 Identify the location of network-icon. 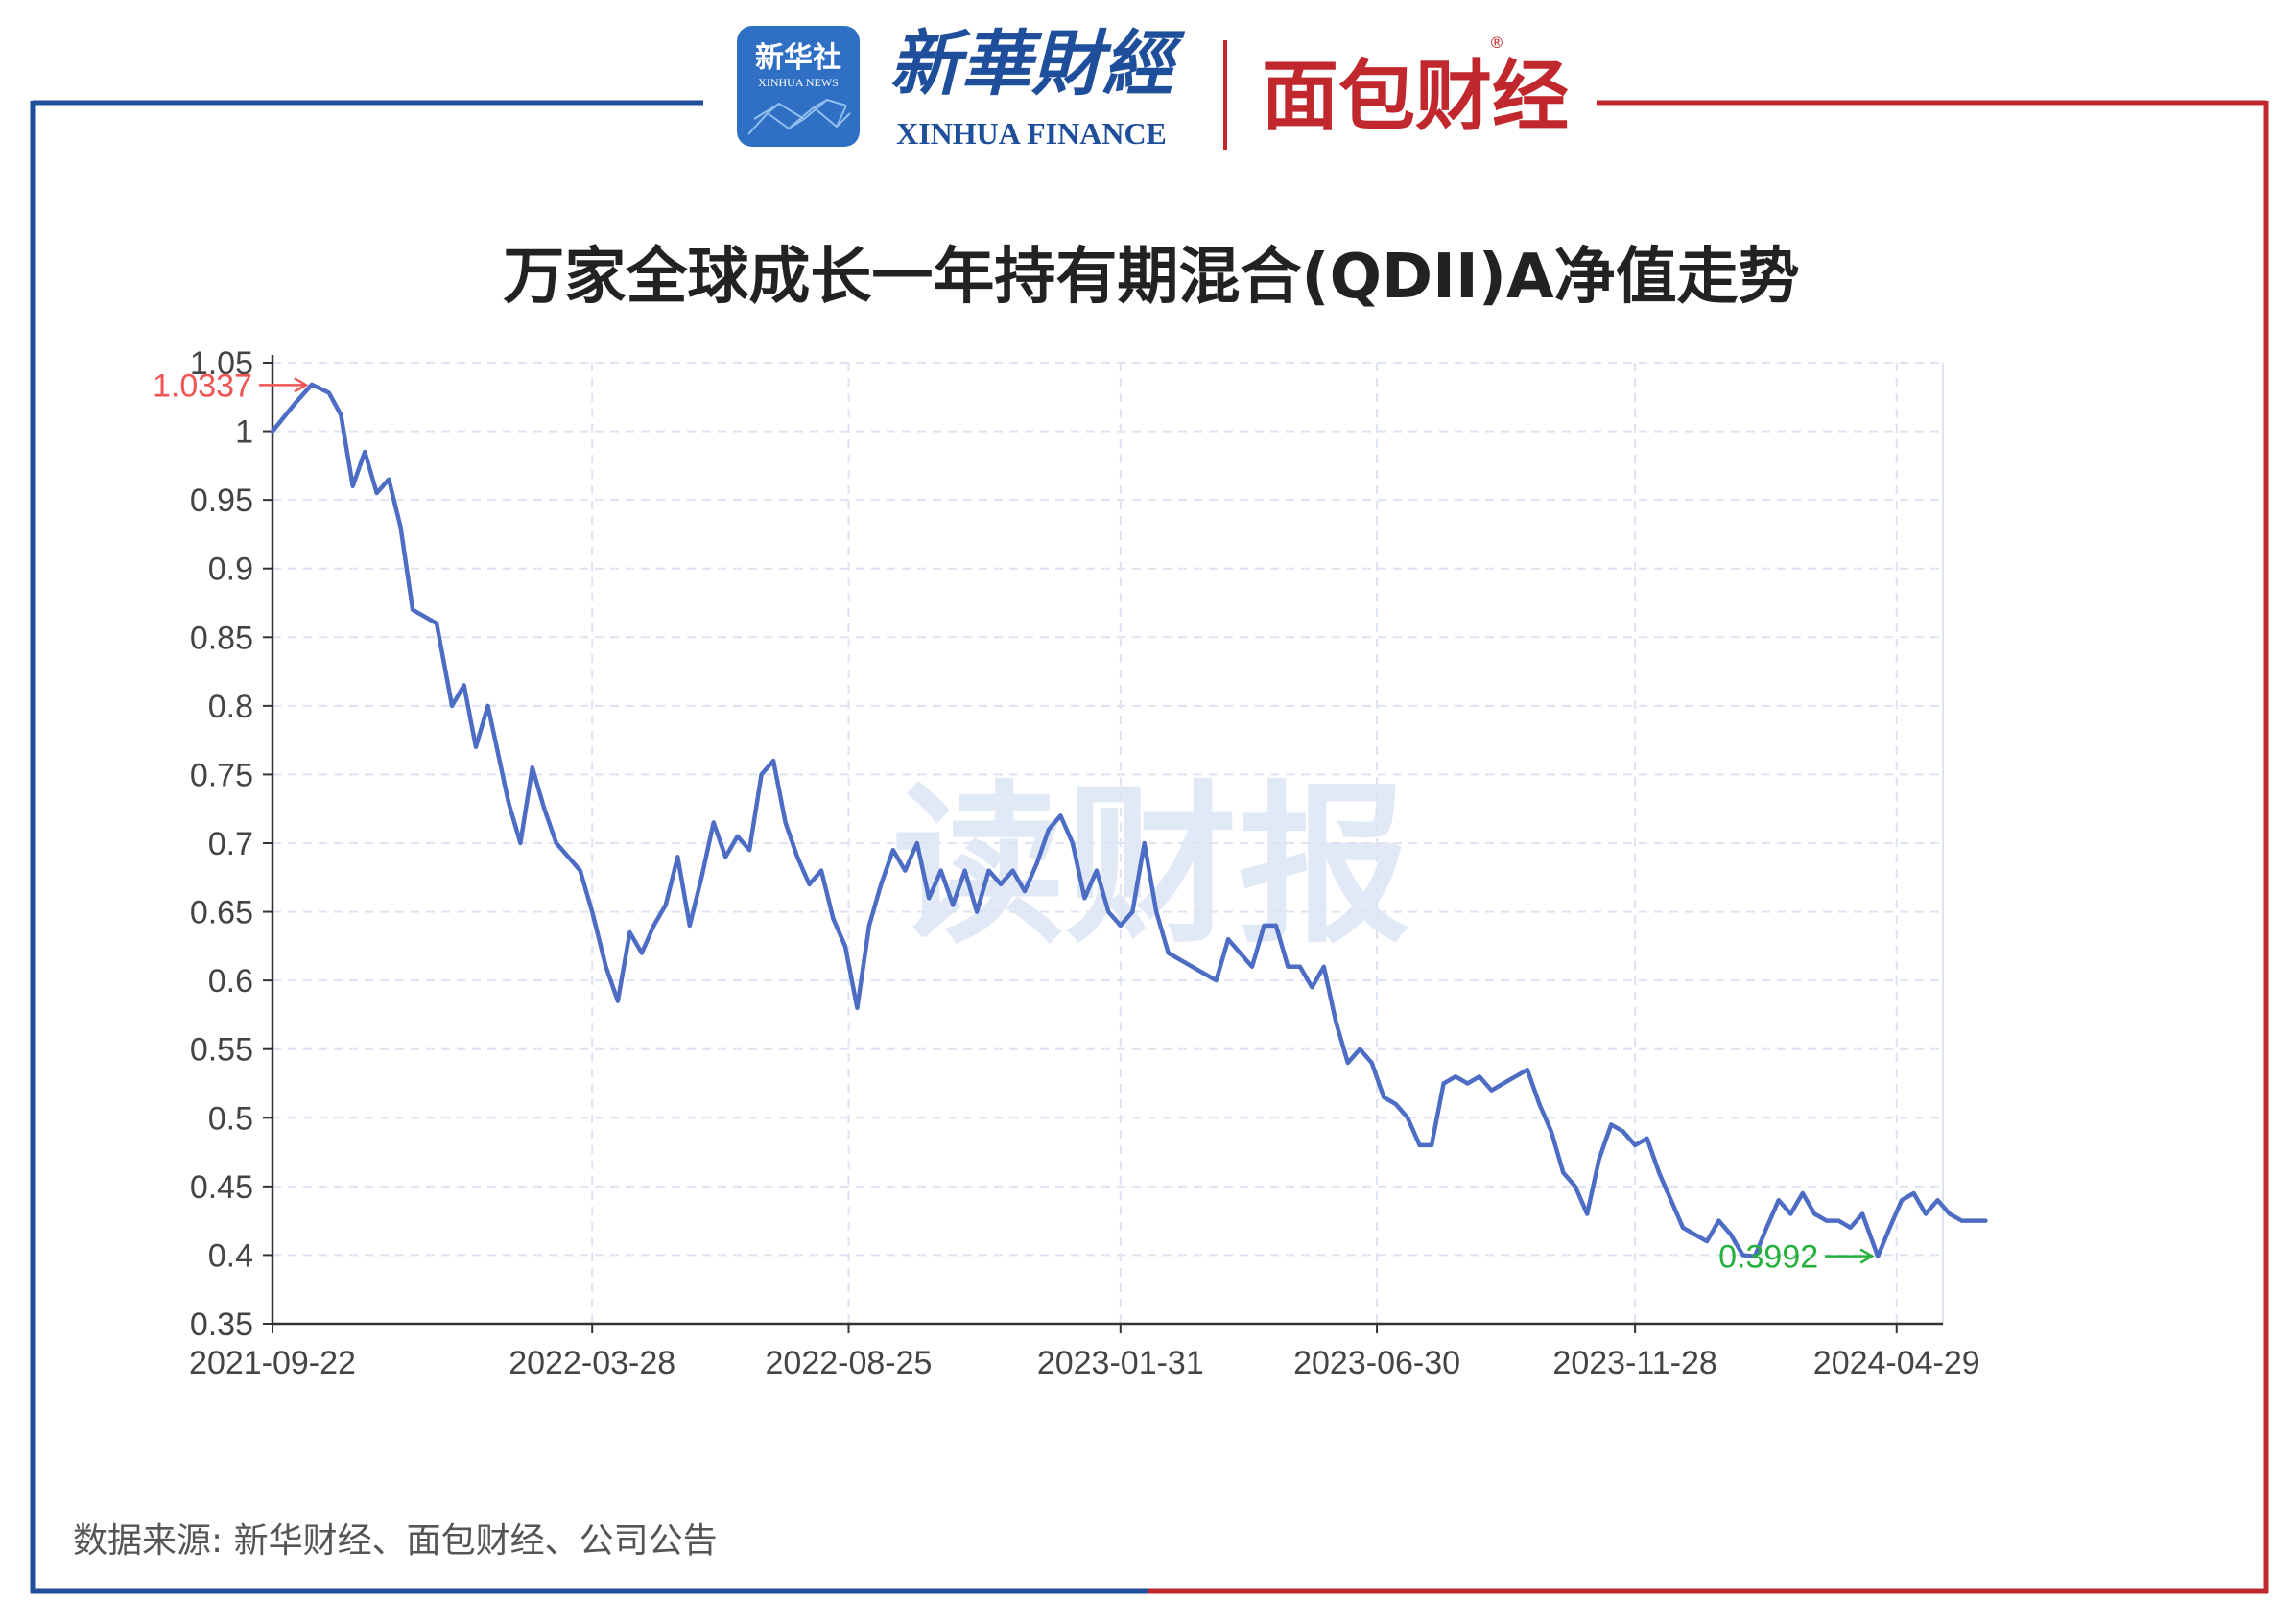
(799, 117).